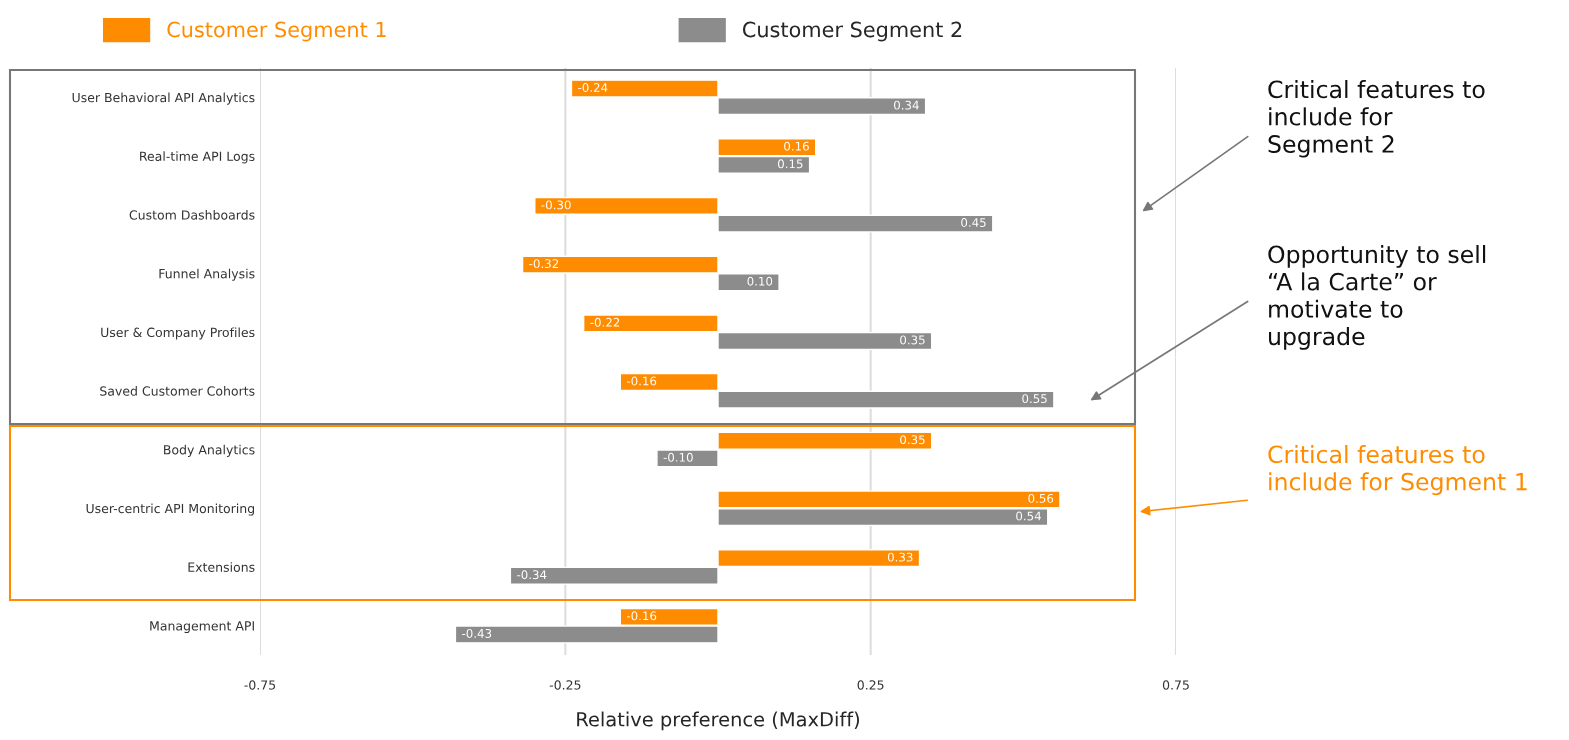  I want to click on x-axis-title: Relative preference (MaxDiff), so click(718, 721).